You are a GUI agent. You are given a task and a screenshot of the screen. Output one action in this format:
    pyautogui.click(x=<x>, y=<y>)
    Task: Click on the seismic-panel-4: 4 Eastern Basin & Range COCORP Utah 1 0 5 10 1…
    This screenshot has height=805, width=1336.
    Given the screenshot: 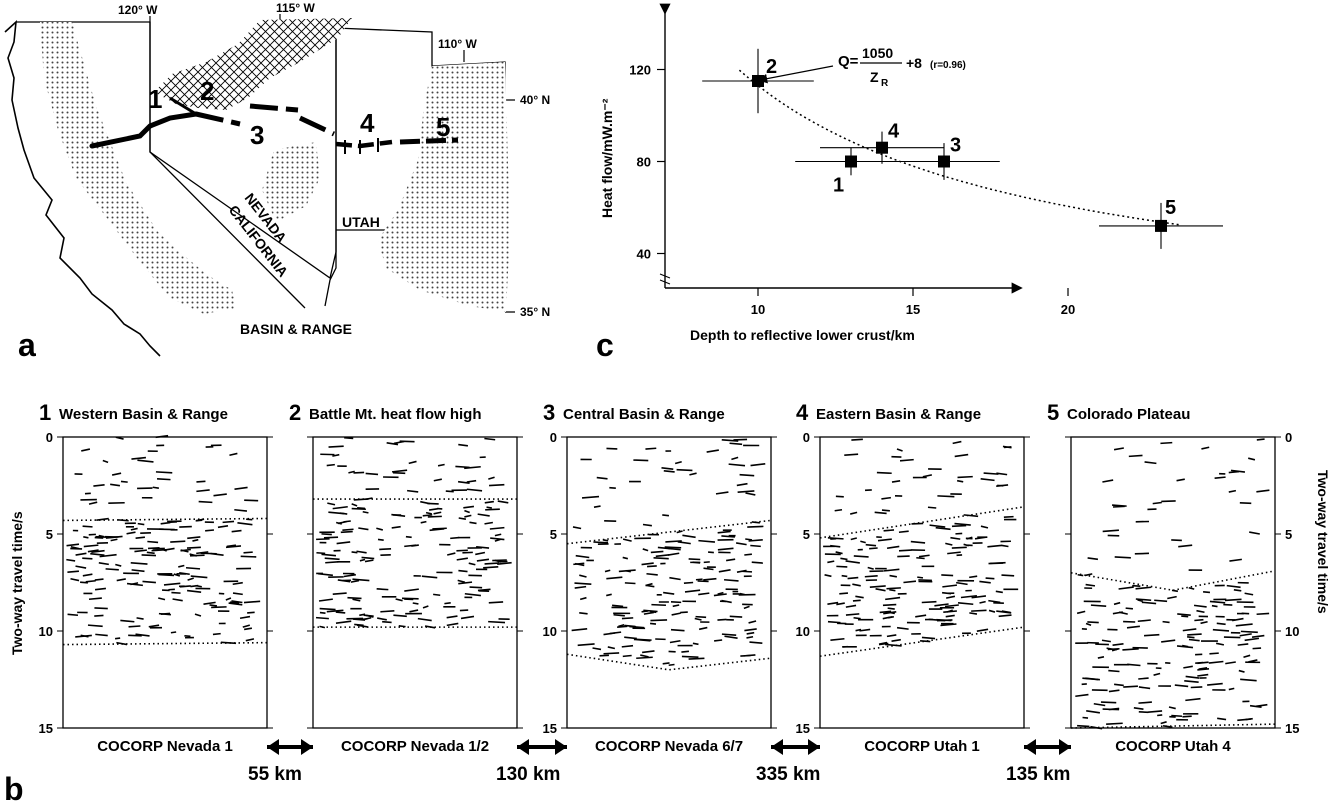 What is the action you would take?
    pyautogui.click(x=913, y=577)
    